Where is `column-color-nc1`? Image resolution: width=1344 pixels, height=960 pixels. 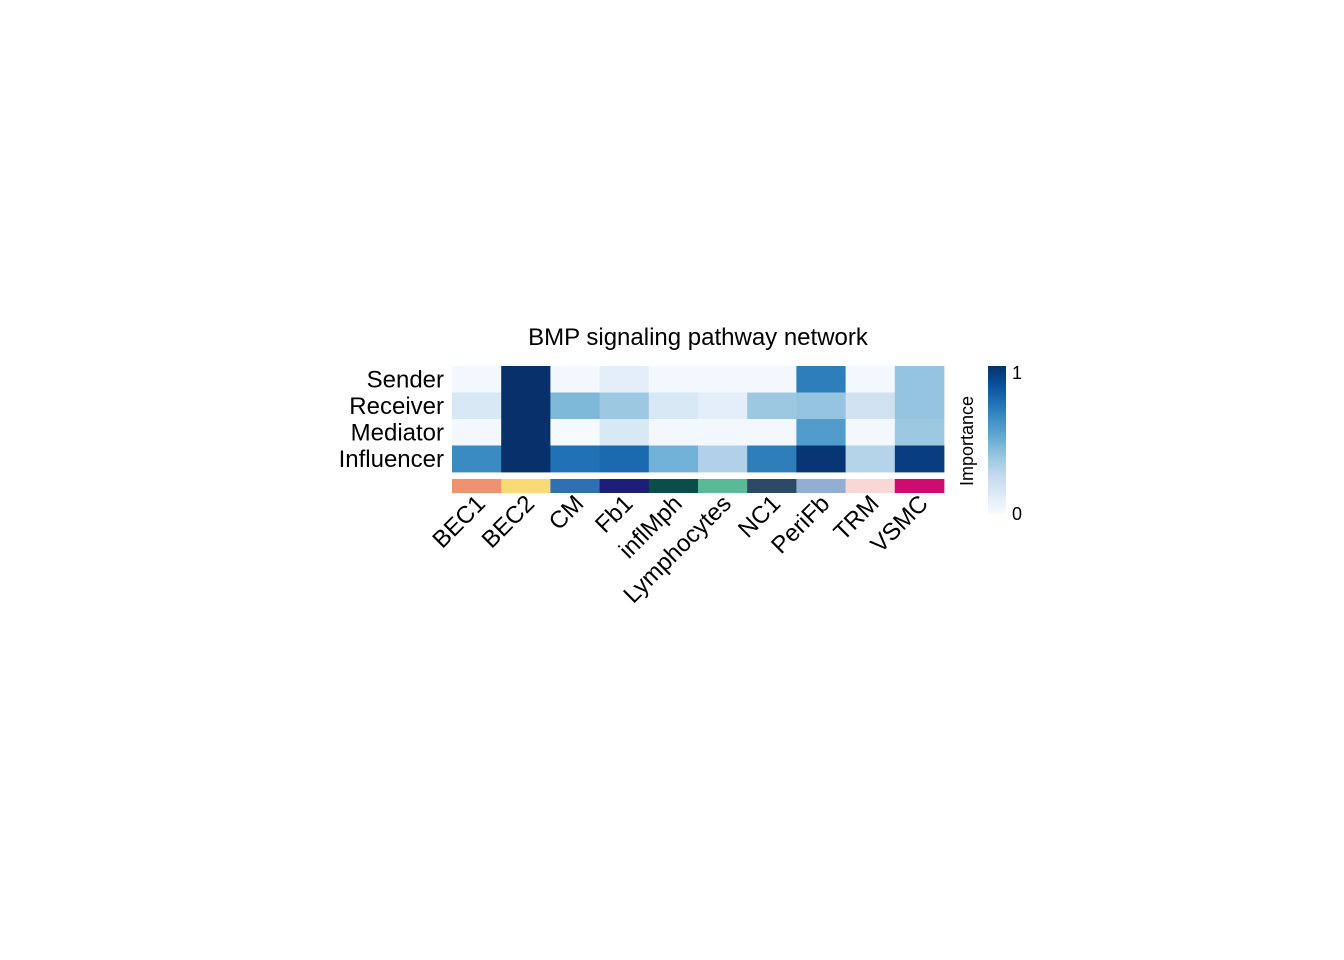 column-color-nc1 is located at coordinates (772, 486).